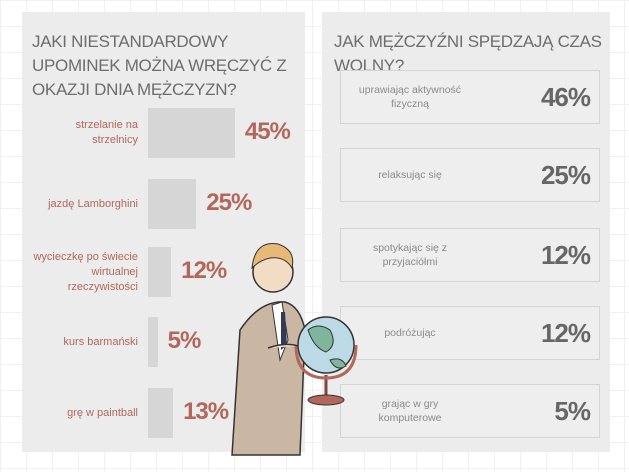 The width and height of the screenshot is (629, 472). I want to click on category-label: uprawiając aktywność fizyczną, so click(410, 97).